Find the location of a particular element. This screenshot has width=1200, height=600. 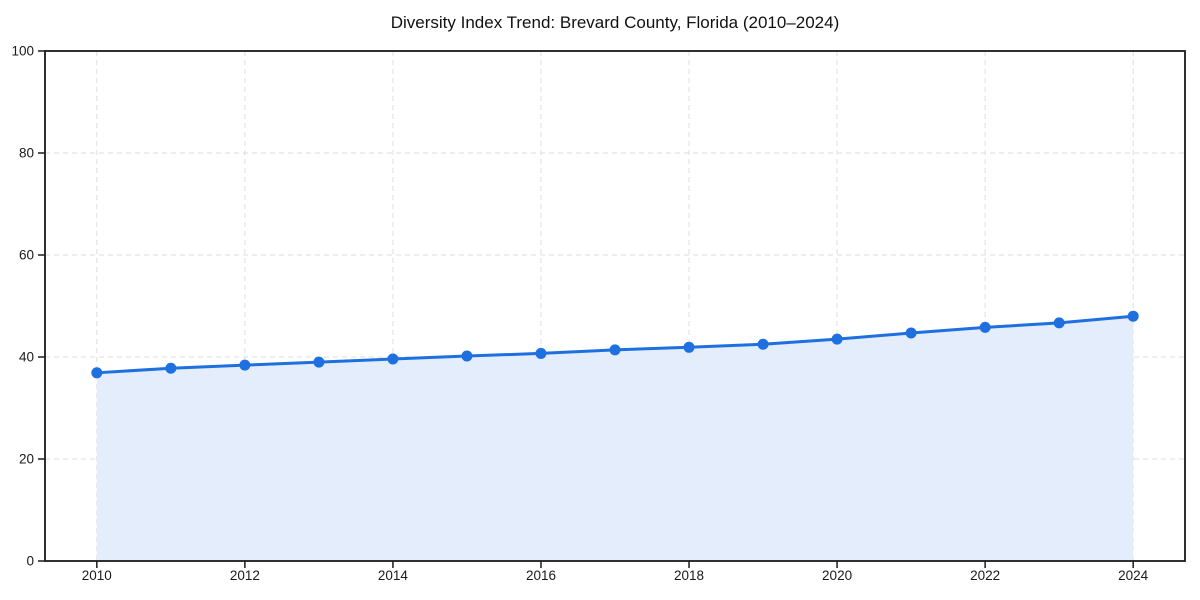

x-axis-tick-labels: 2010 2012 2014 2016 2018 2020 2022 2024 is located at coordinates (615, 575).